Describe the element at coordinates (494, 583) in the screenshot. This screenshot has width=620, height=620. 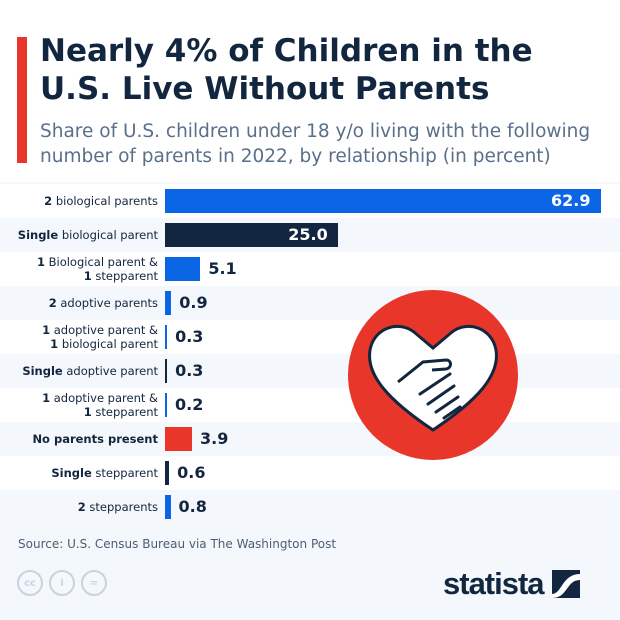
I see `brand-name: statista` at that location.